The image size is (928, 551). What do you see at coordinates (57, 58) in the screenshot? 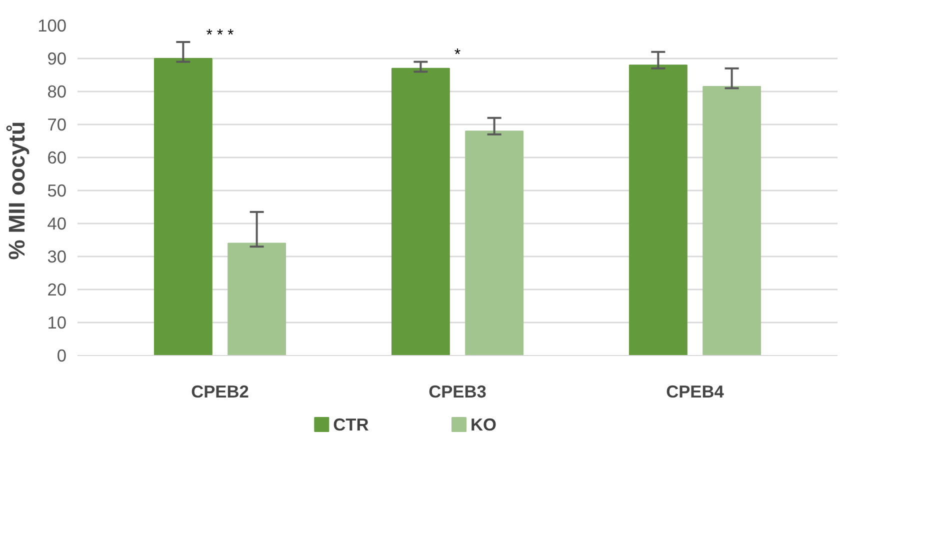
I see `y-tick-label: 90` at bounding box center [57, 58].